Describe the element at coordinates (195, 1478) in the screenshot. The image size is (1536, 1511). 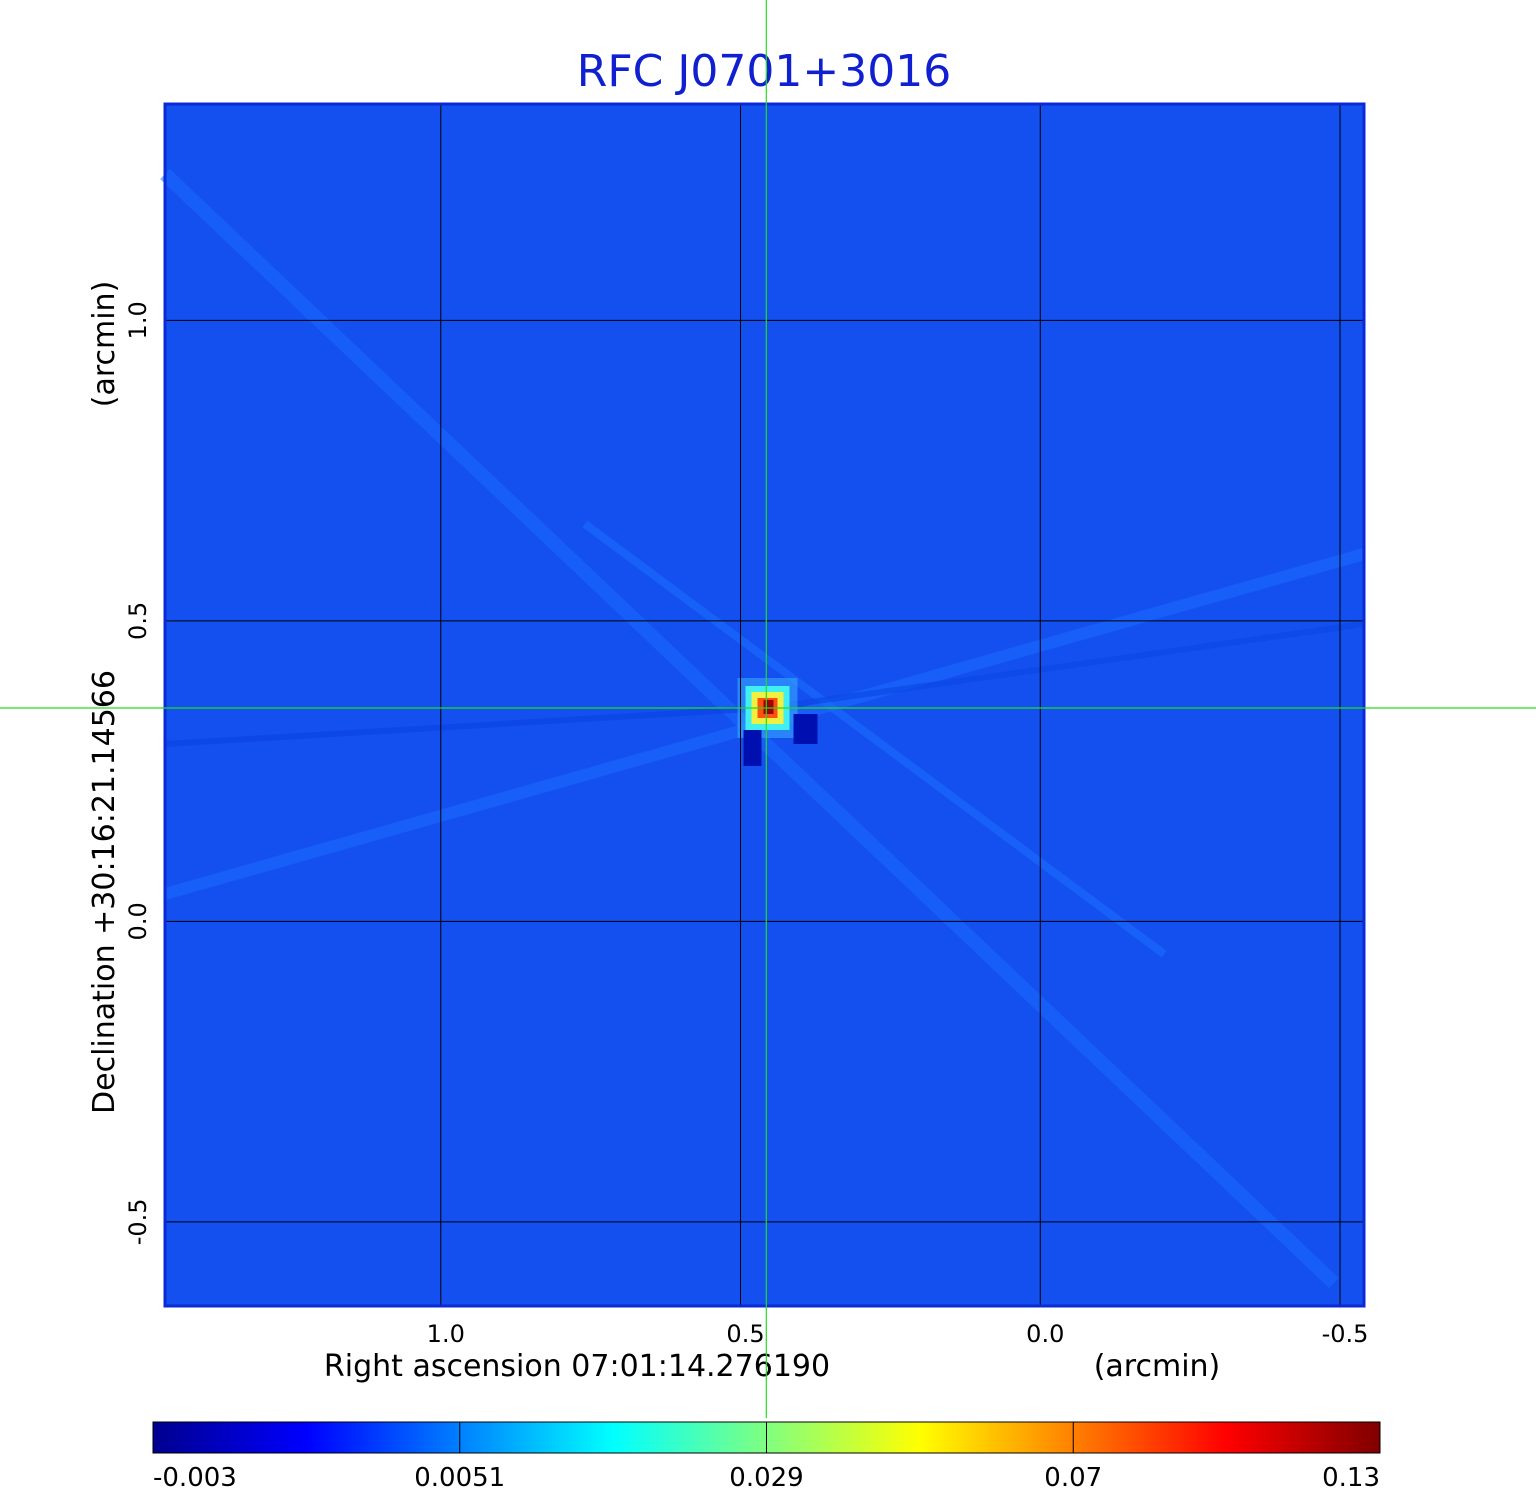
I see `colorbar-tick-label: -0.003` at that location.